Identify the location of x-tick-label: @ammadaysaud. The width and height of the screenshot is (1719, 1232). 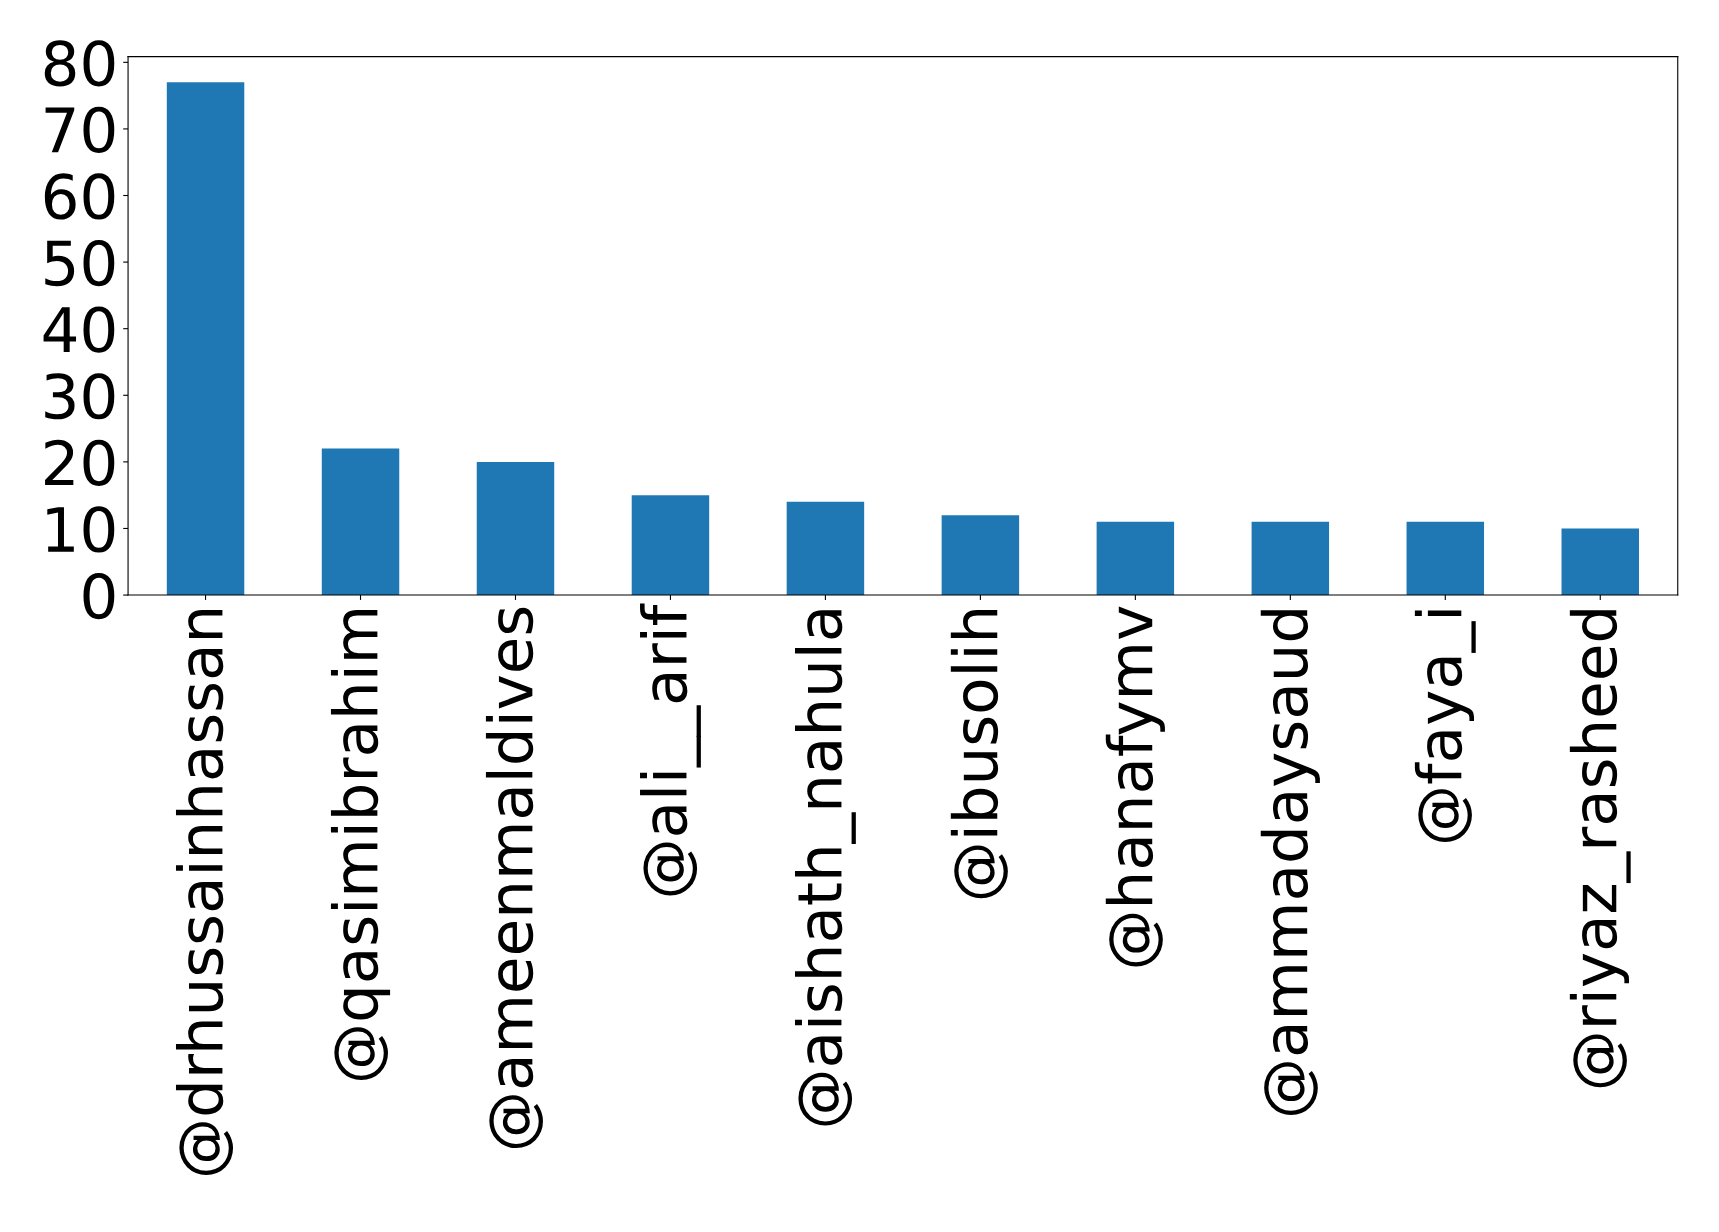
(1290, 863).